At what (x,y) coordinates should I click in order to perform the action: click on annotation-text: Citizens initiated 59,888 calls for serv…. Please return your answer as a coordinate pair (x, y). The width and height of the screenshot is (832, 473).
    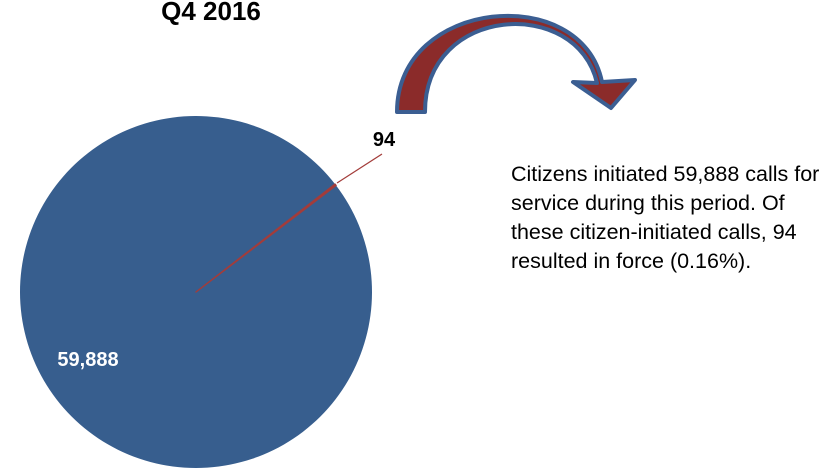
    Looking at the image, I should click on (665, 217).